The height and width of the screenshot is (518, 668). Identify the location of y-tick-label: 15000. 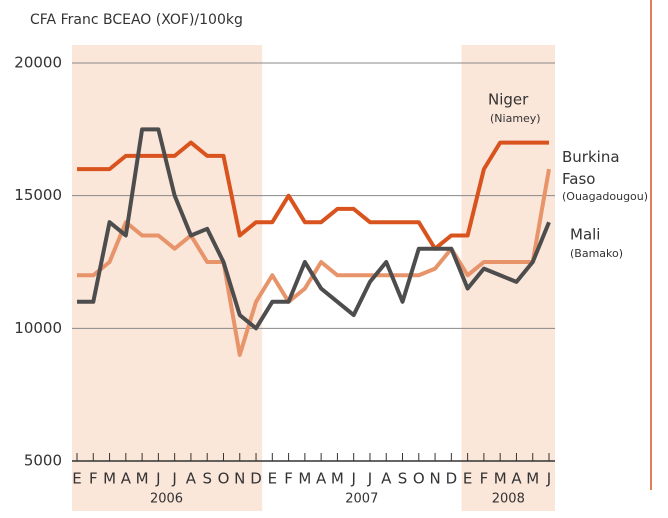
(38, 195).